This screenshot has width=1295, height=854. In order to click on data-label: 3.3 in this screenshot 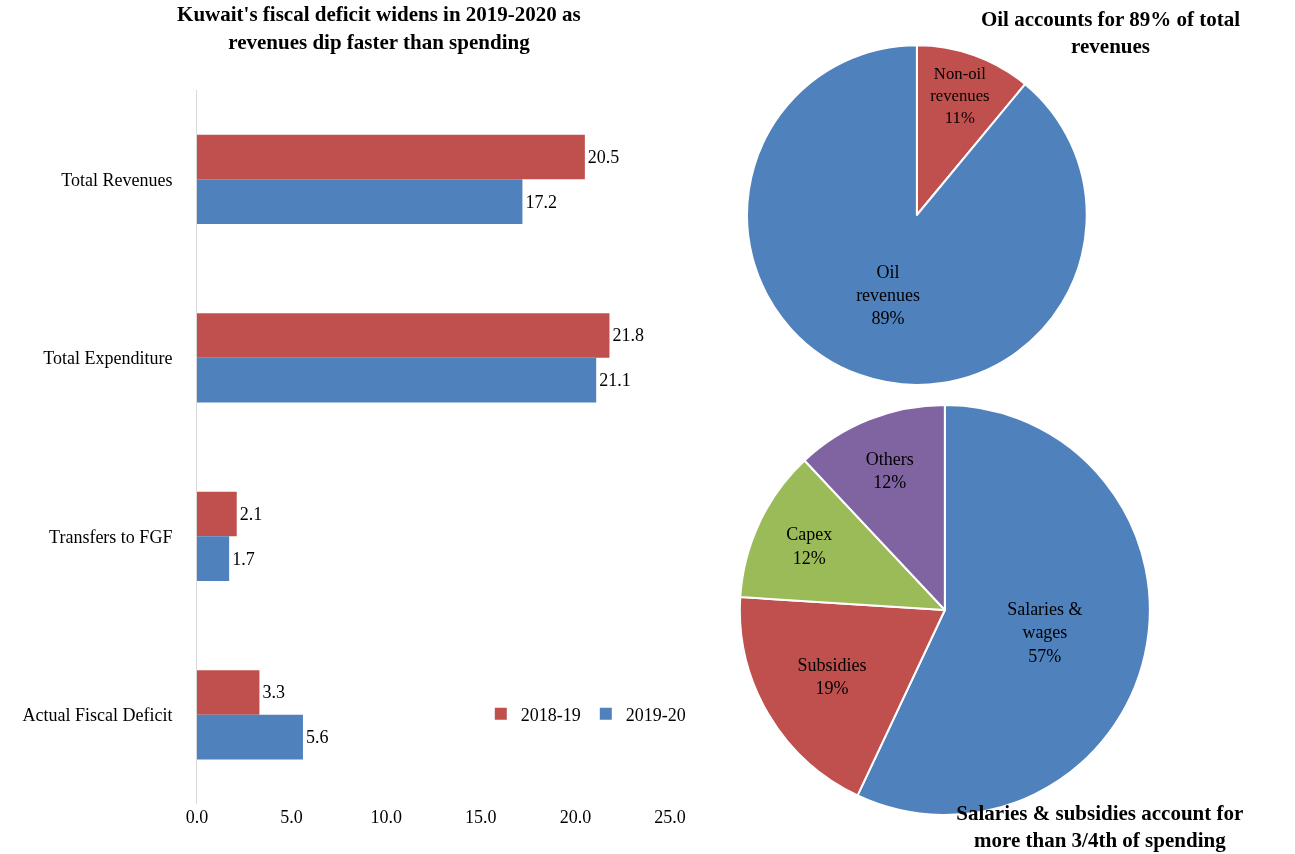, I will do `click(273, 692)`.